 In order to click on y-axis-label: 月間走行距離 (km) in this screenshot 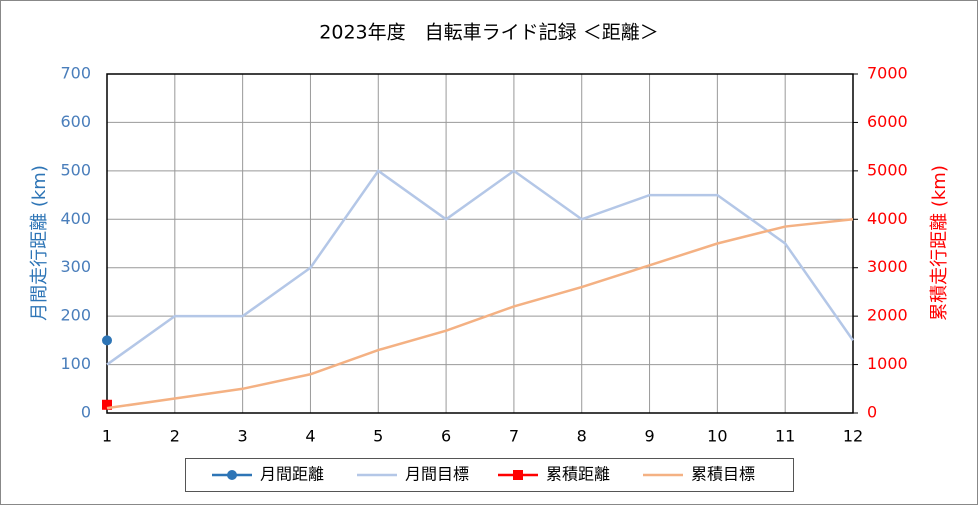, I will do `click(39, 243)`.